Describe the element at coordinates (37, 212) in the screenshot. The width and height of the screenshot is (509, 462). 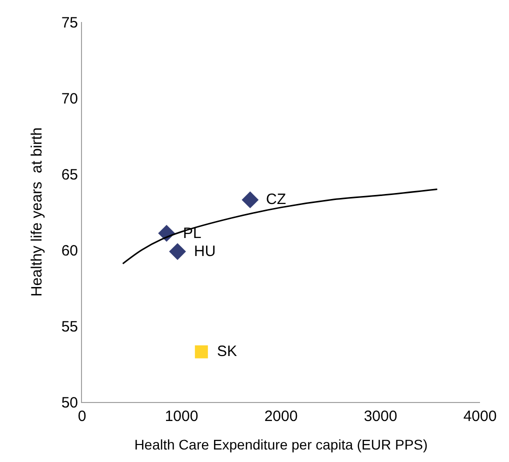
I see `y-axis-title: Healthy life years at birth` at that location.